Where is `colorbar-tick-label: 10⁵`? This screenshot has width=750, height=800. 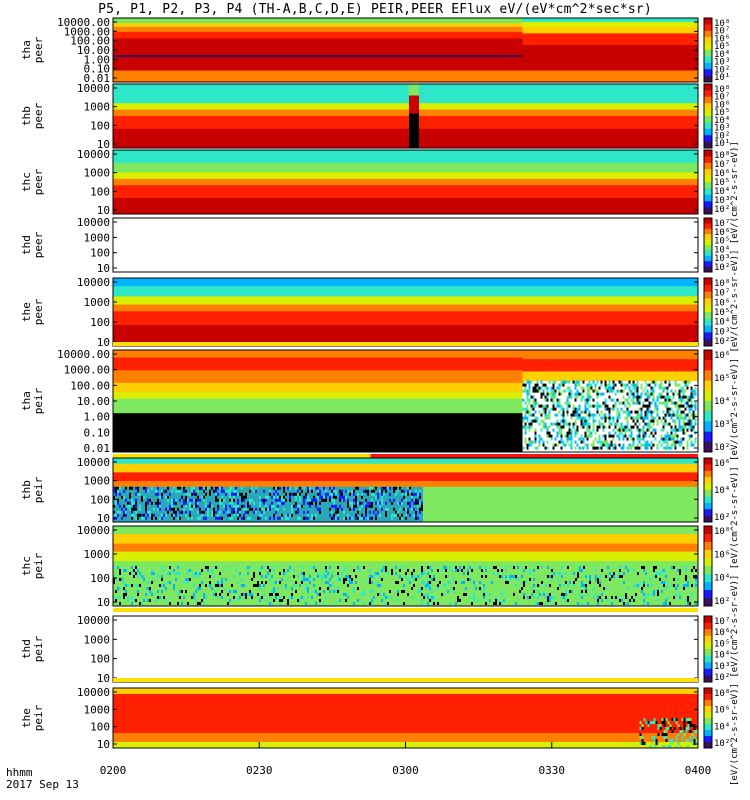
colorbar-tick-label: 10⁵ is located at coordinates (722, 47).